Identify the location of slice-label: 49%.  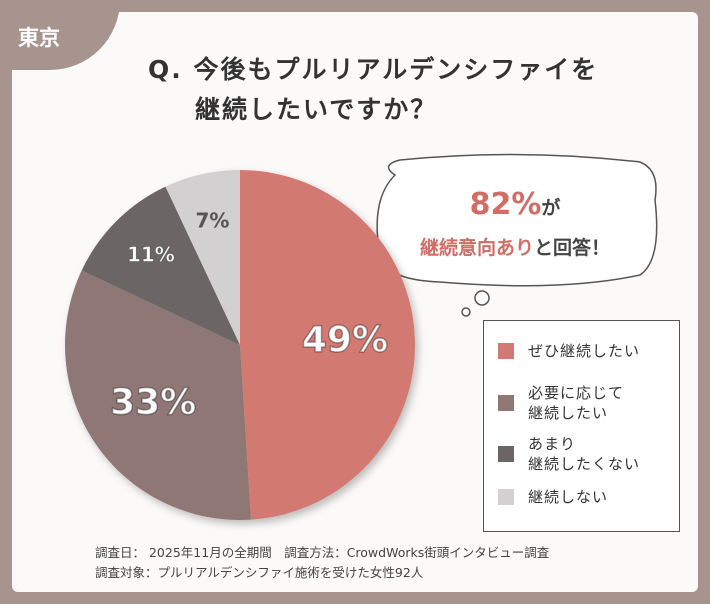
(345, 340).